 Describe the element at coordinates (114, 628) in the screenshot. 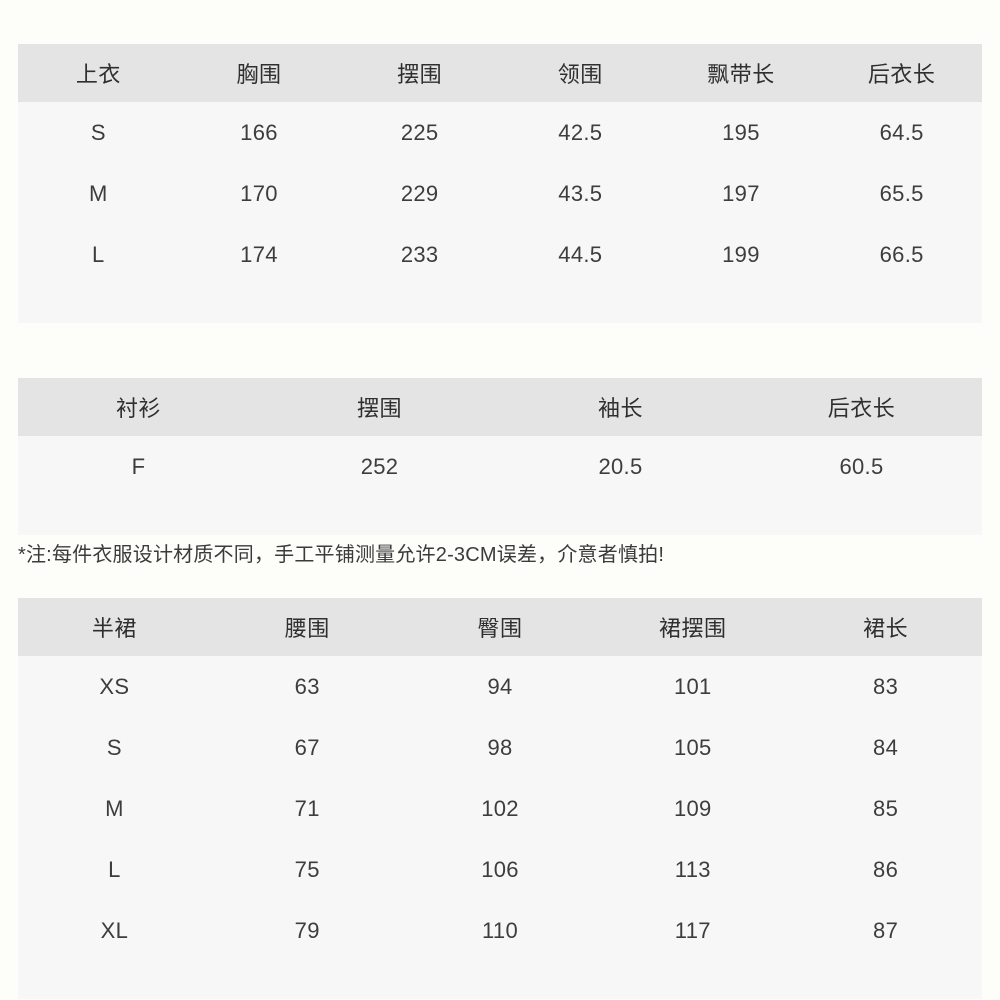

I see `column-header-category: 半裙` at that location.